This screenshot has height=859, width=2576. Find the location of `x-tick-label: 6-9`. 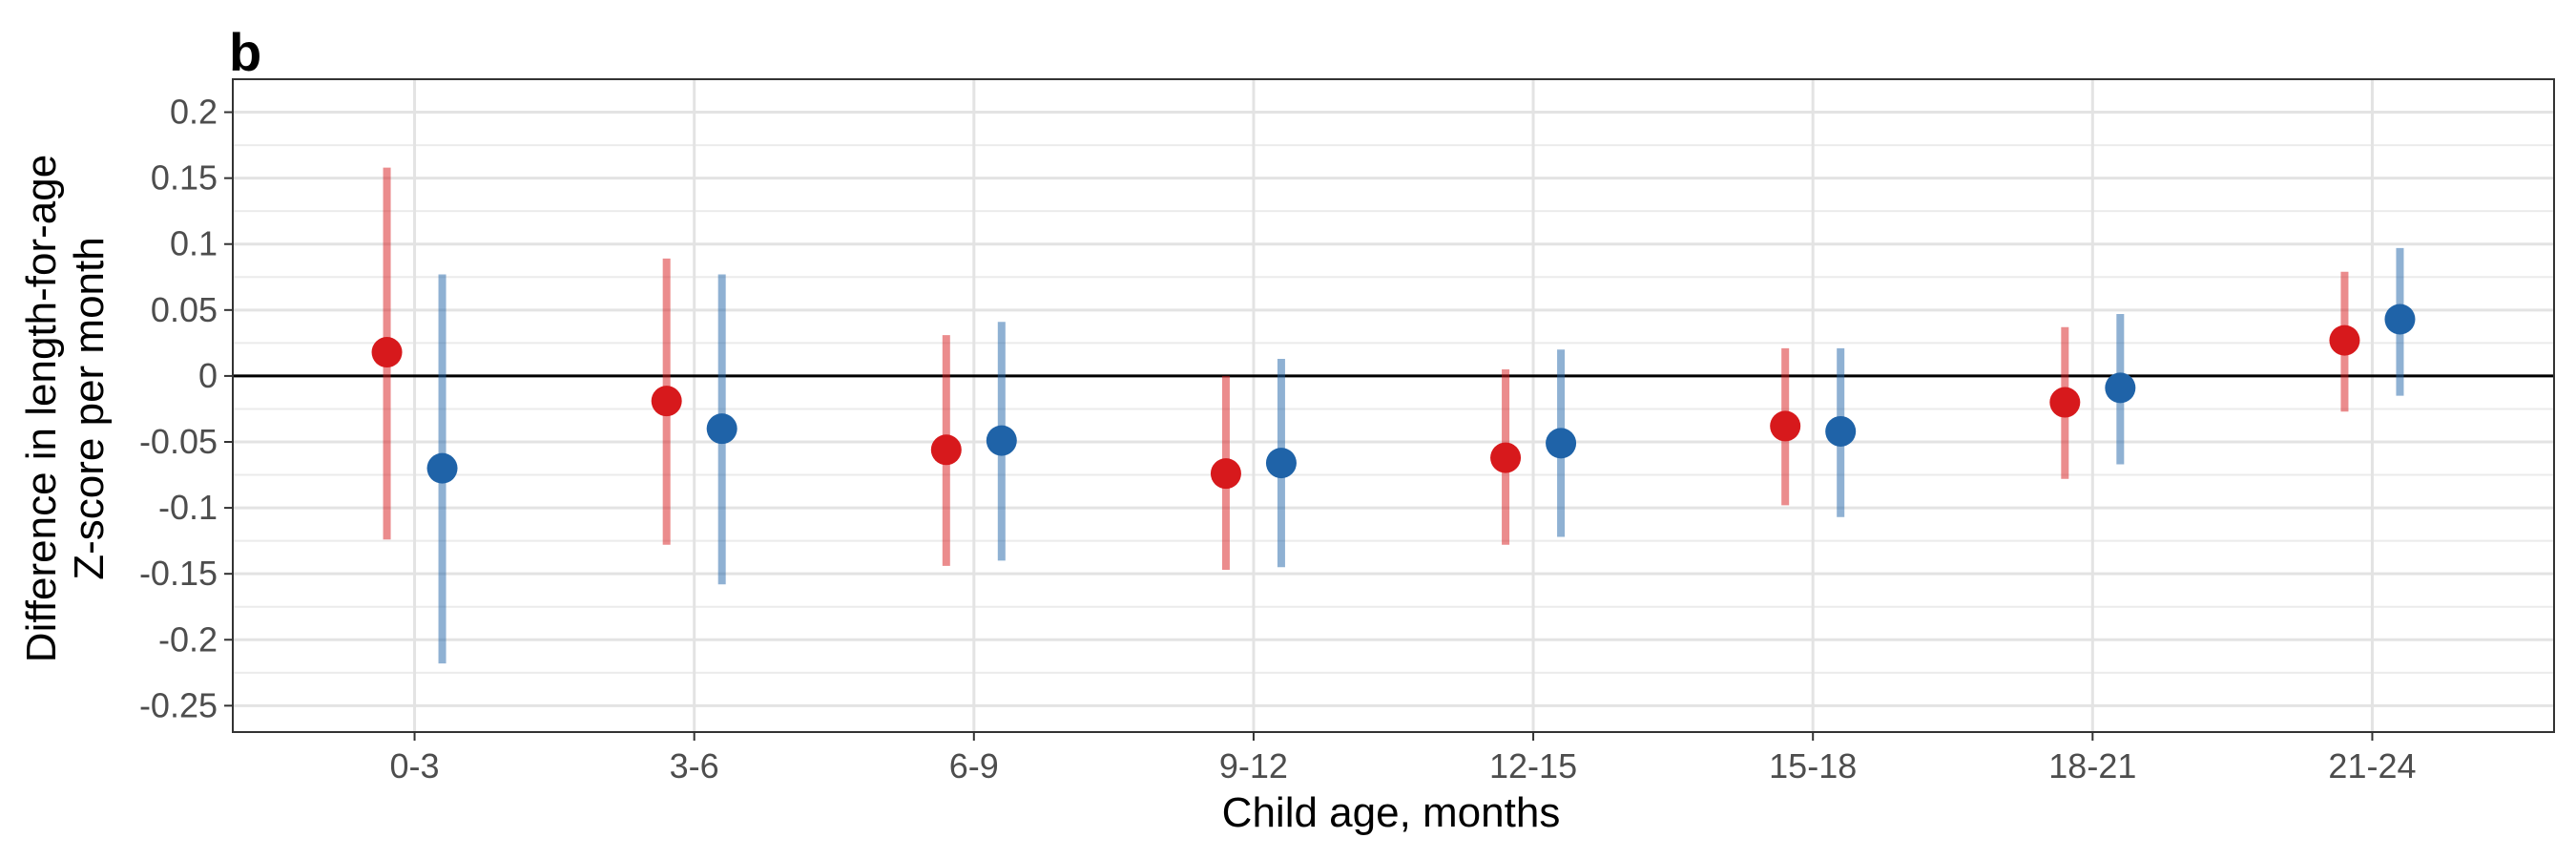

x-tick-label: 6-9 is located at coordinates (974, 766).